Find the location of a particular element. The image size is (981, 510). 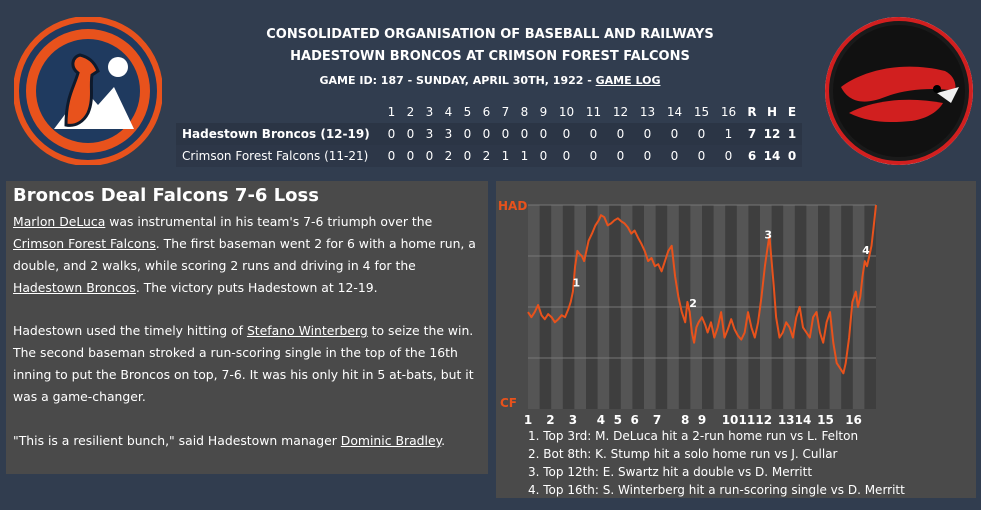

player-link: Marlon DeLuca is located at coordinates (59, 221).